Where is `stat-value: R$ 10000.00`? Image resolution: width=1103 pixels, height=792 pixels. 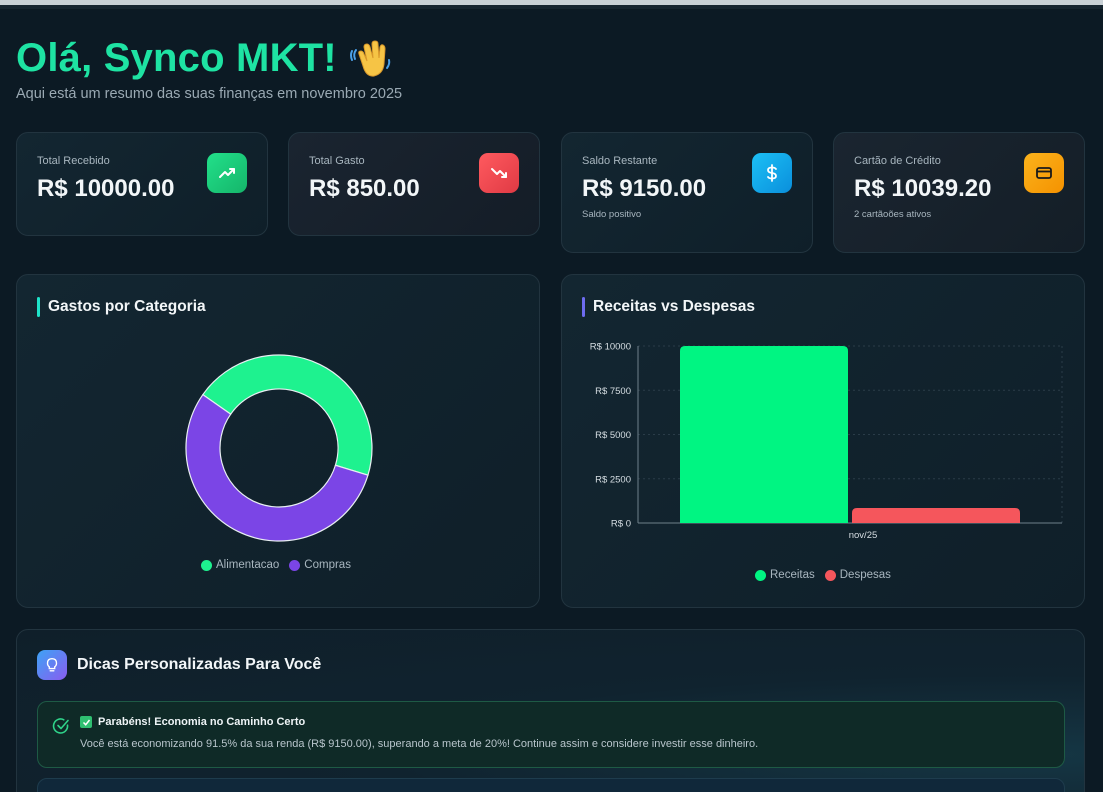
stat-value: R$ 10000.00 is located at coordinates (106, 188).